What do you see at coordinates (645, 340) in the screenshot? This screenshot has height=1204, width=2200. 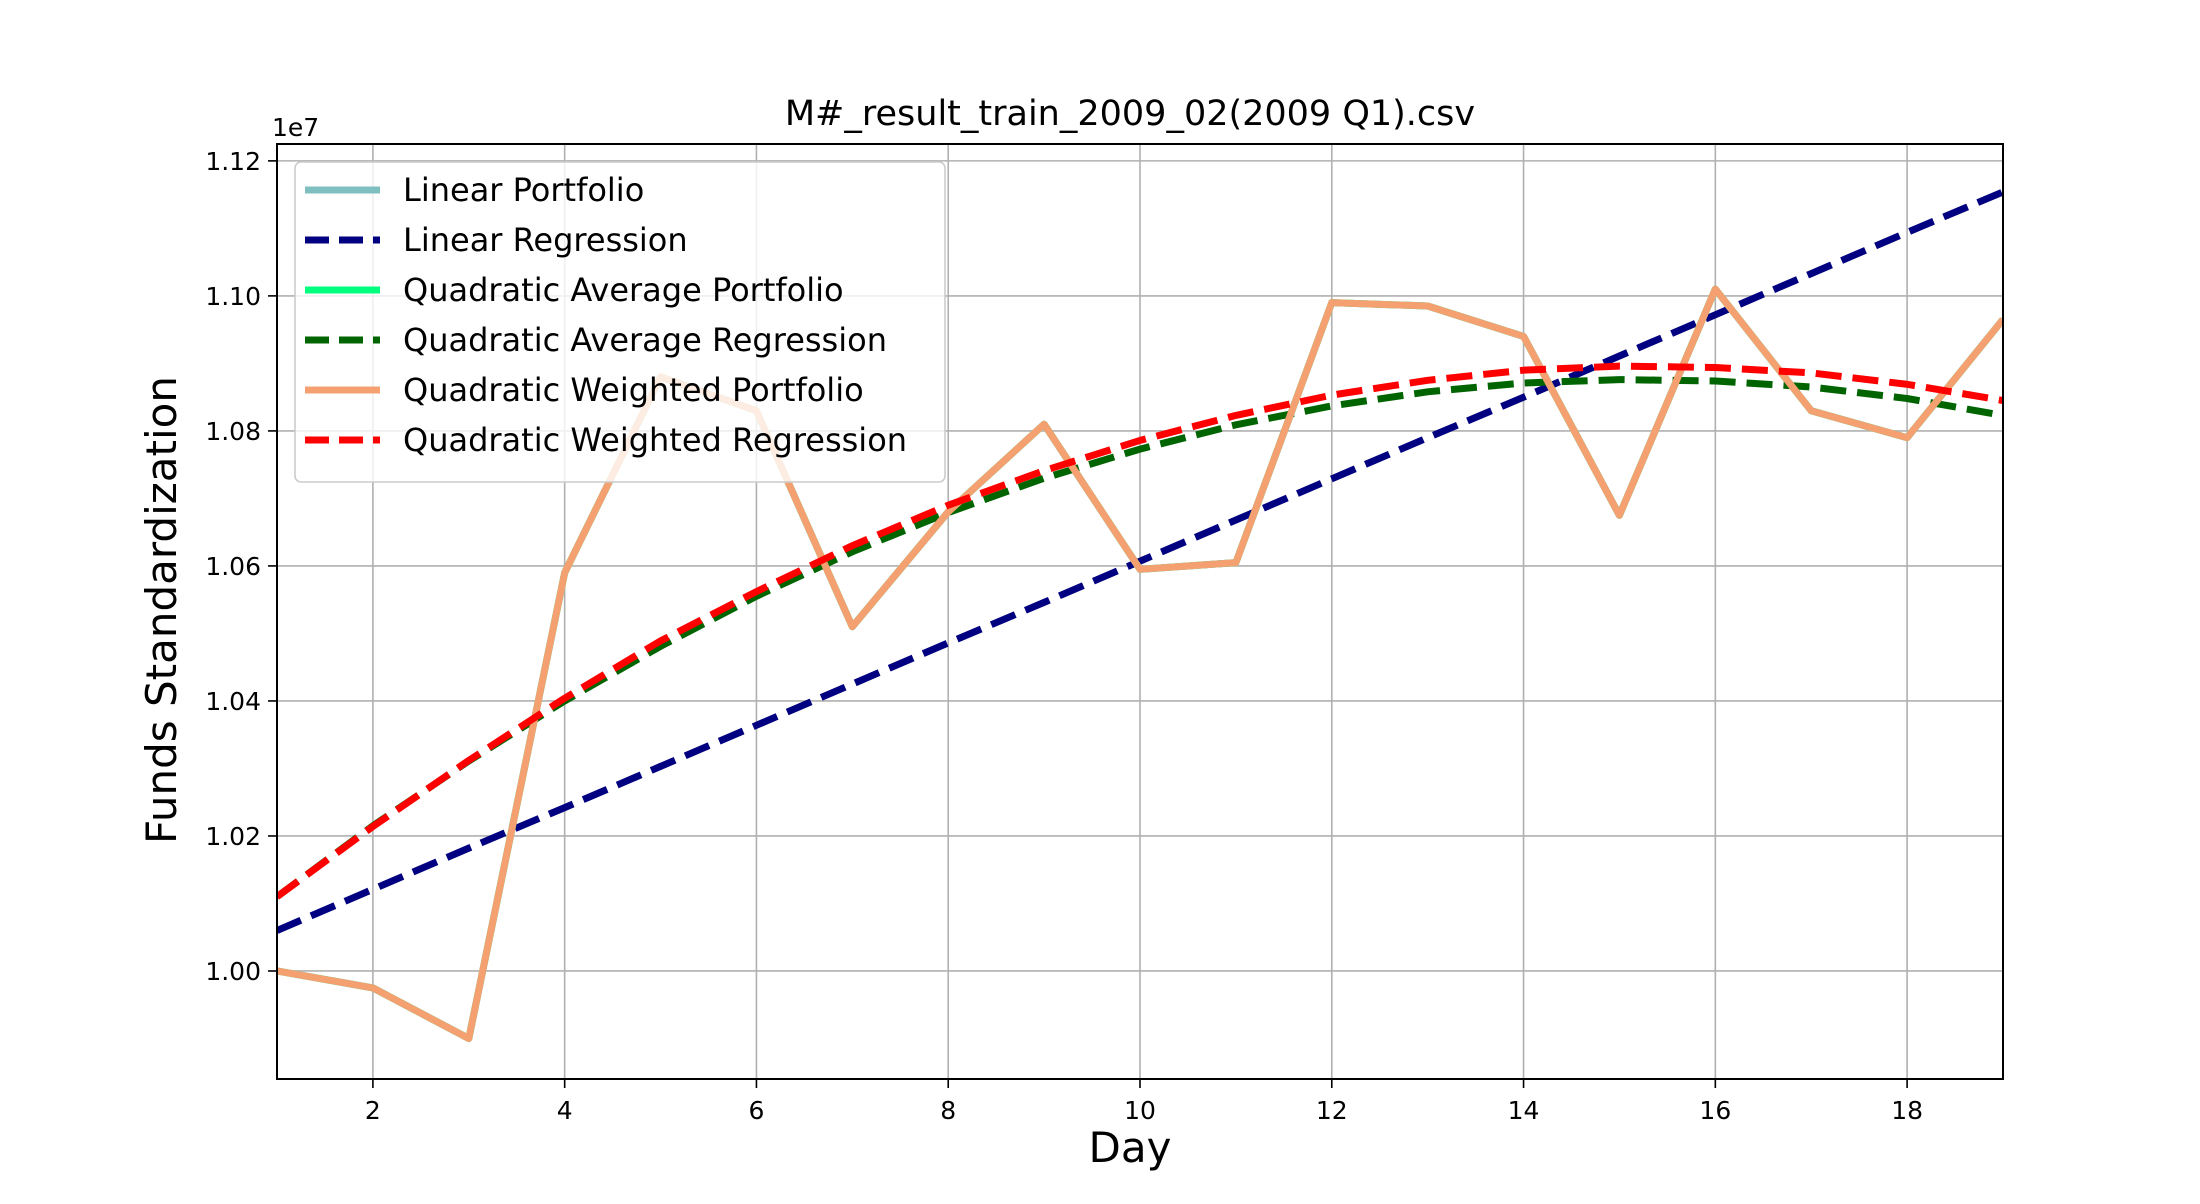 I see `legend-label: Quadratic Average Regression` at bounding box center [645, 340].